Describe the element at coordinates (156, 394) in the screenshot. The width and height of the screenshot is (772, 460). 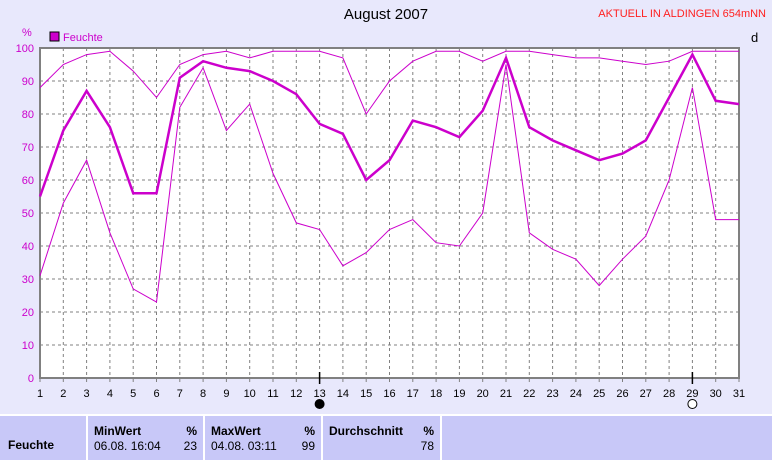
I see `x-tick-label: 6` at that location.